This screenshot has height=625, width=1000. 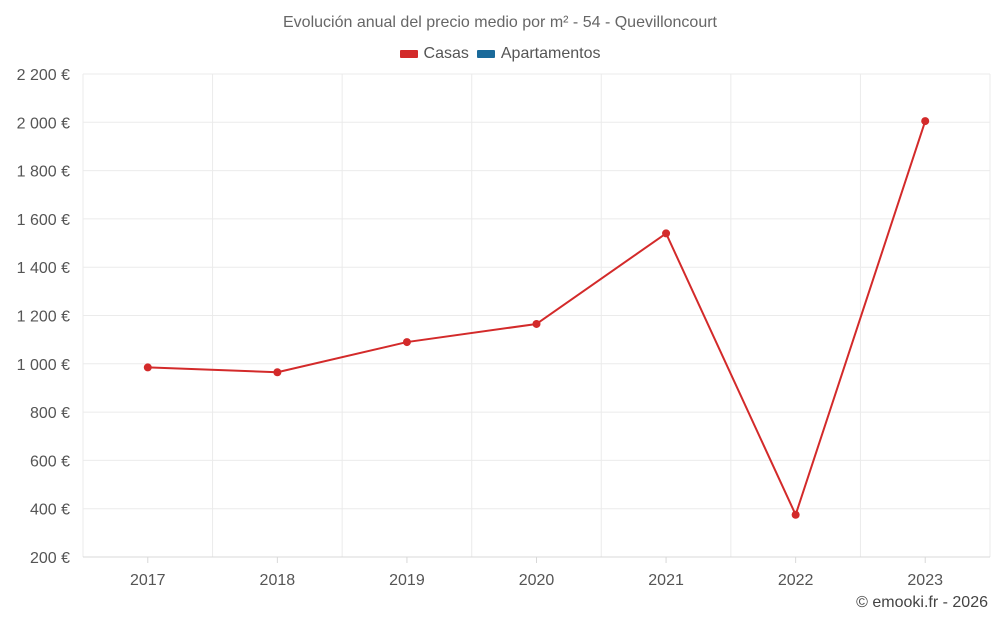 I want to click on data-point-2017, so click(x=147, y=367).